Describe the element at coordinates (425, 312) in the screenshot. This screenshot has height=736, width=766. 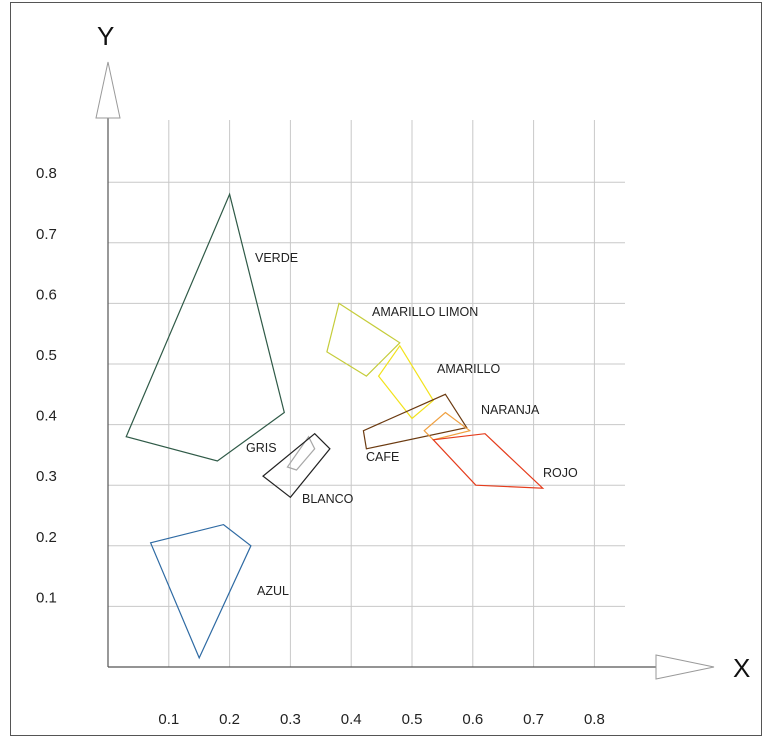
I see `region-label-amarillo-limon: AMARILLO LIMON` at that location.